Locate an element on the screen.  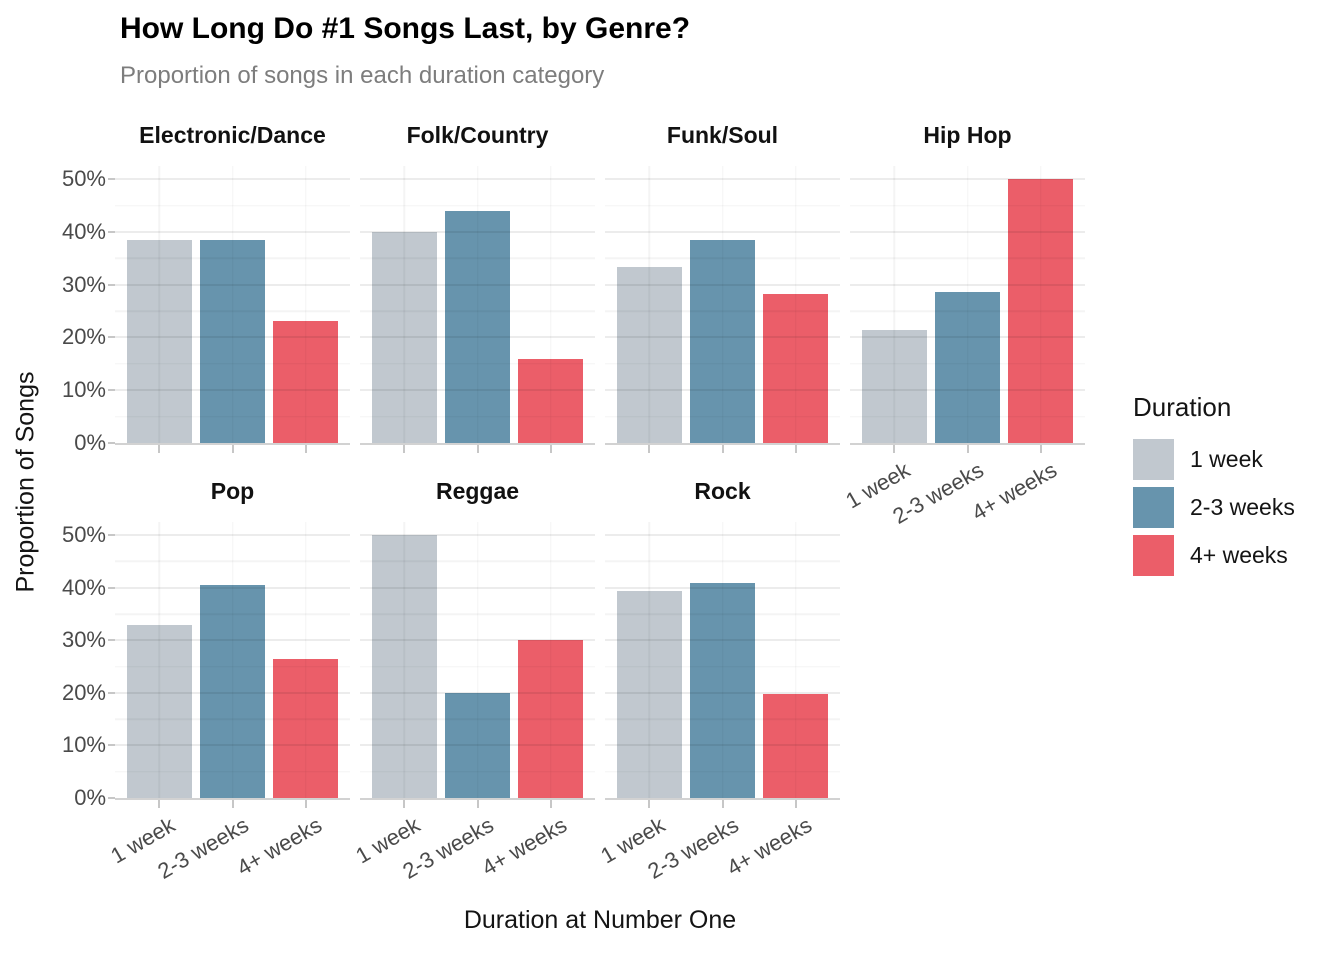
facet-panel-rock is located at coordinates (722, 661).